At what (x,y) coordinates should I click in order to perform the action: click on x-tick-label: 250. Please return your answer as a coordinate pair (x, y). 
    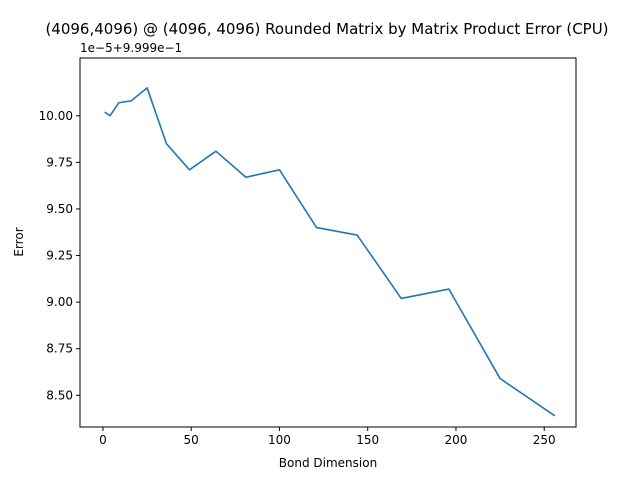
    Looking at the image, I should click on (544, 440).